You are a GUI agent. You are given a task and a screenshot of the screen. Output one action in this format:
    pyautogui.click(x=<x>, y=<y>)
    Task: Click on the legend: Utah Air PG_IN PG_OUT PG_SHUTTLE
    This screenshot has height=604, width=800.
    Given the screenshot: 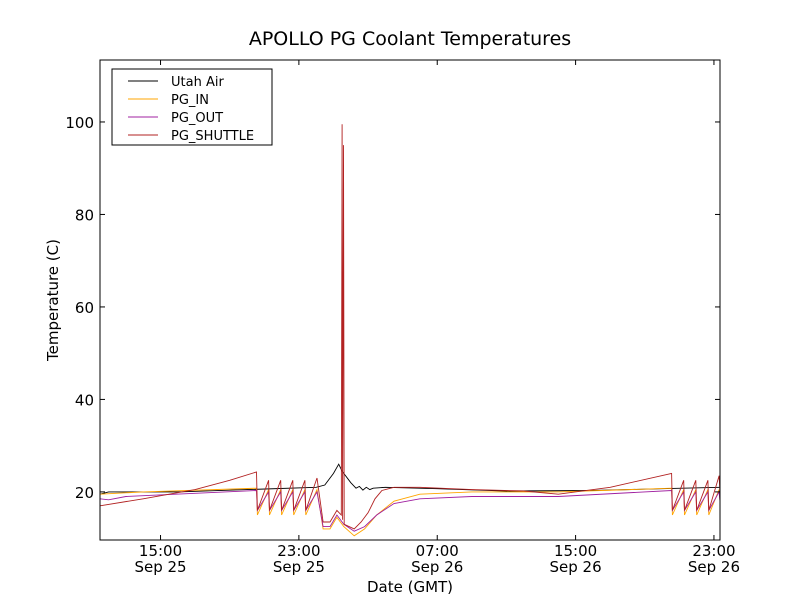 What is the action you would take?
    pyautogui.click(x=192, y=107)
    